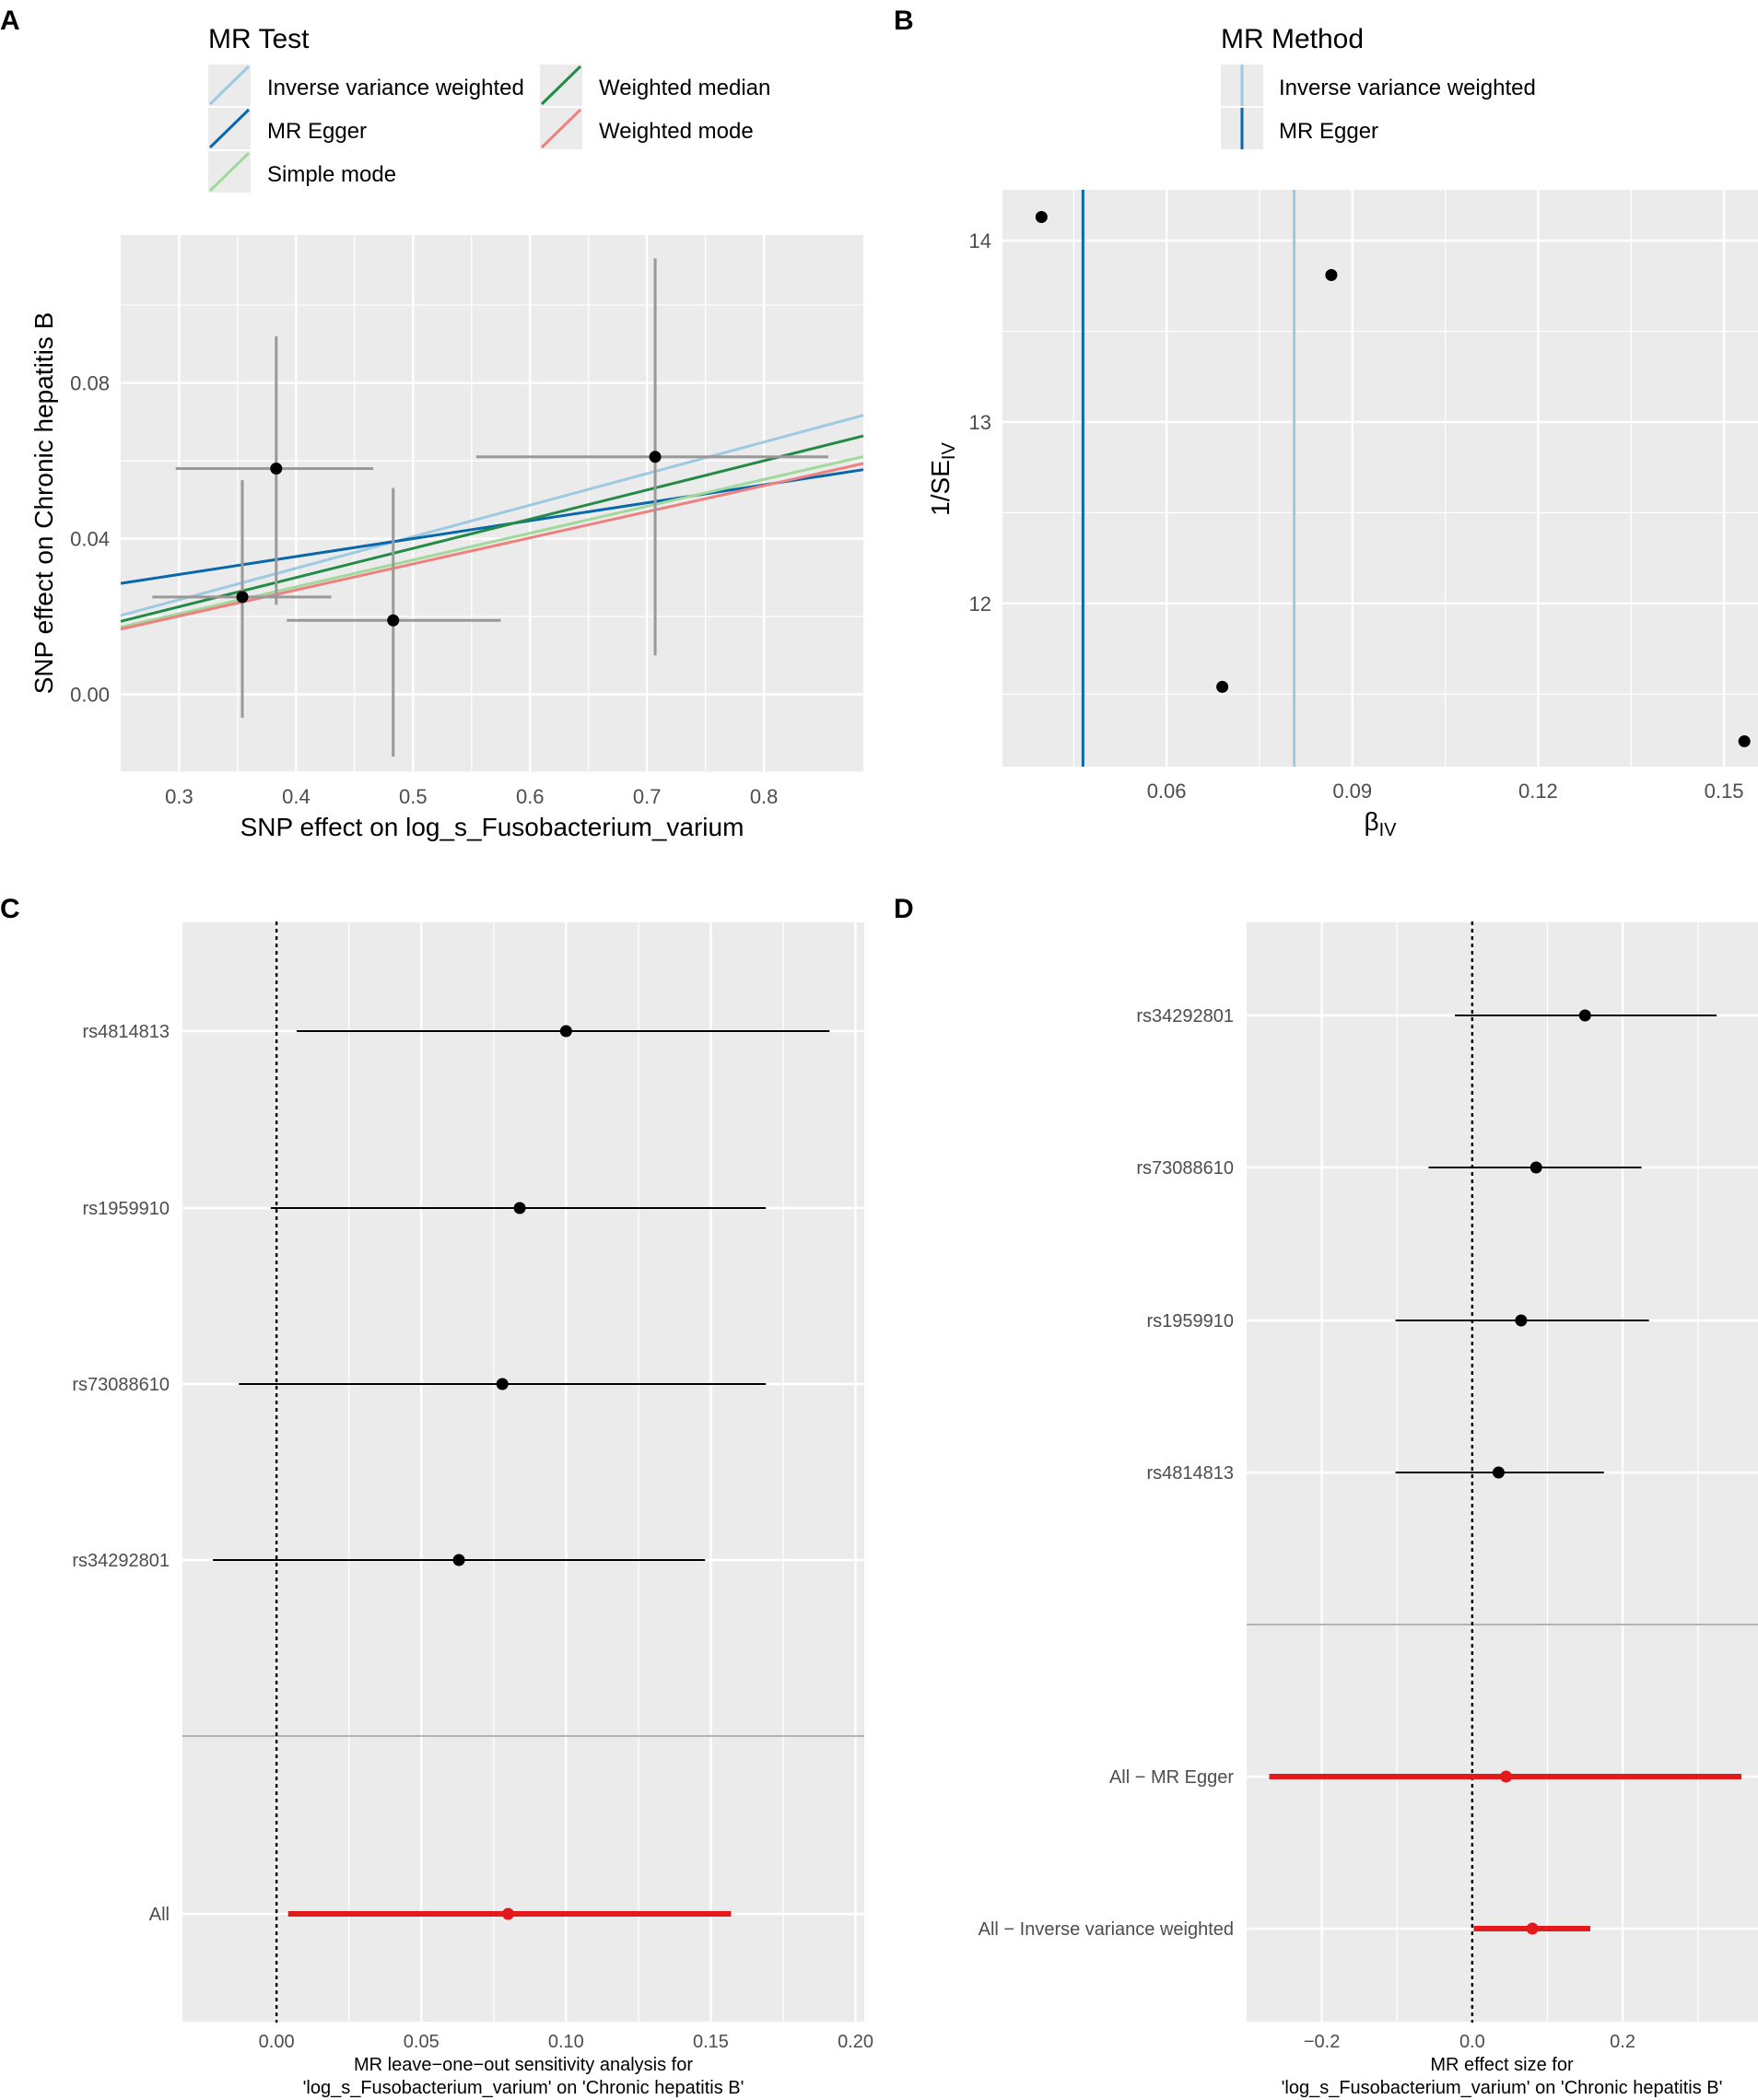 This screenshot has height=2100, width=1758. Describe the element at coordinates (940, 488) in the screenshot. I see `panel-b-y-axis-main: 1/SE` at that location.